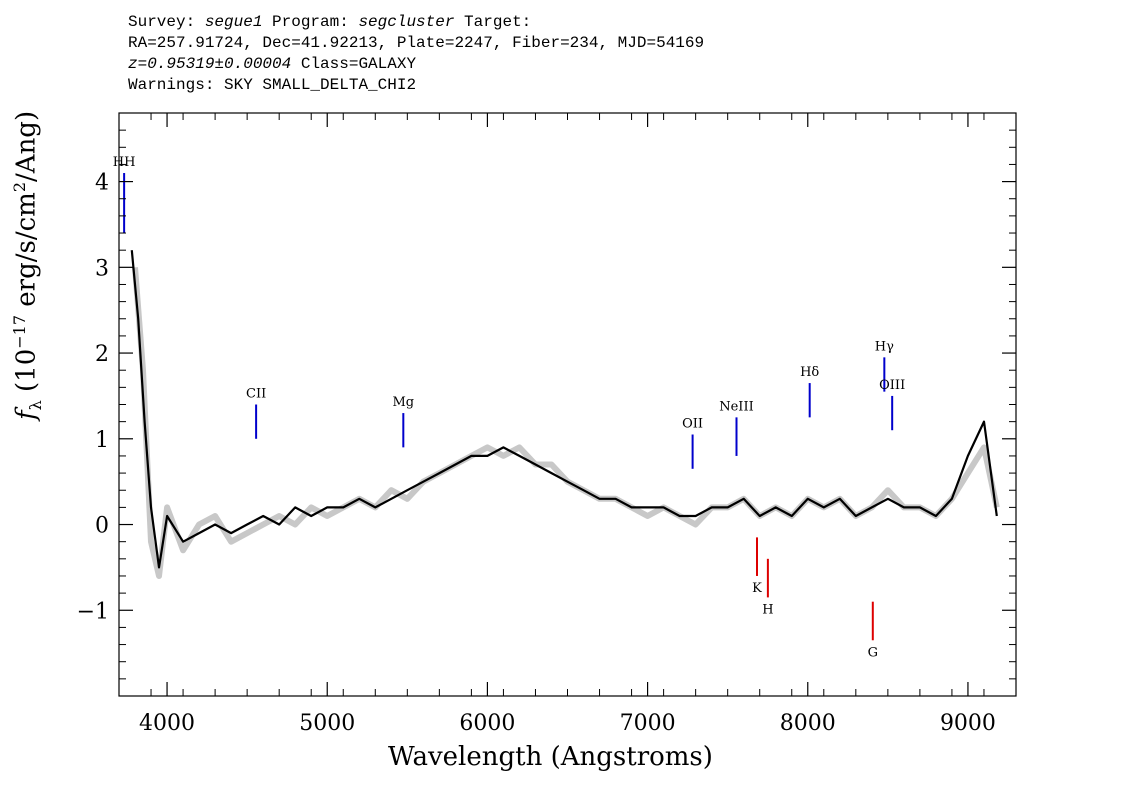 This screenshot has height=810, width=1134. What do you see at coordinates (256, 394) in the screenshot?
I see `line-label-CII: CII` at bounding box center [256, 394].